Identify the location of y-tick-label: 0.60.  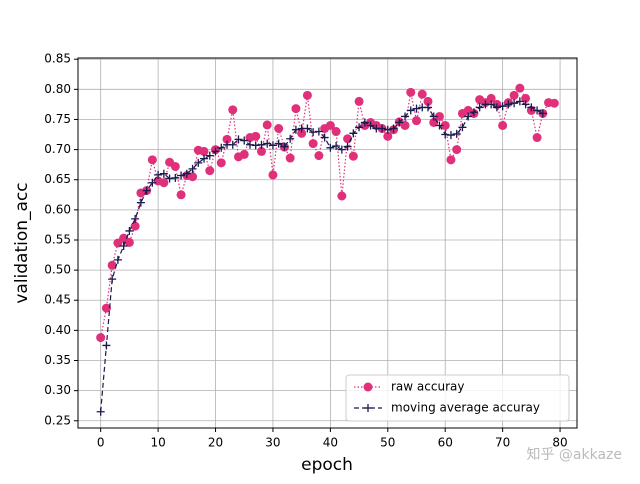
(57, 209).